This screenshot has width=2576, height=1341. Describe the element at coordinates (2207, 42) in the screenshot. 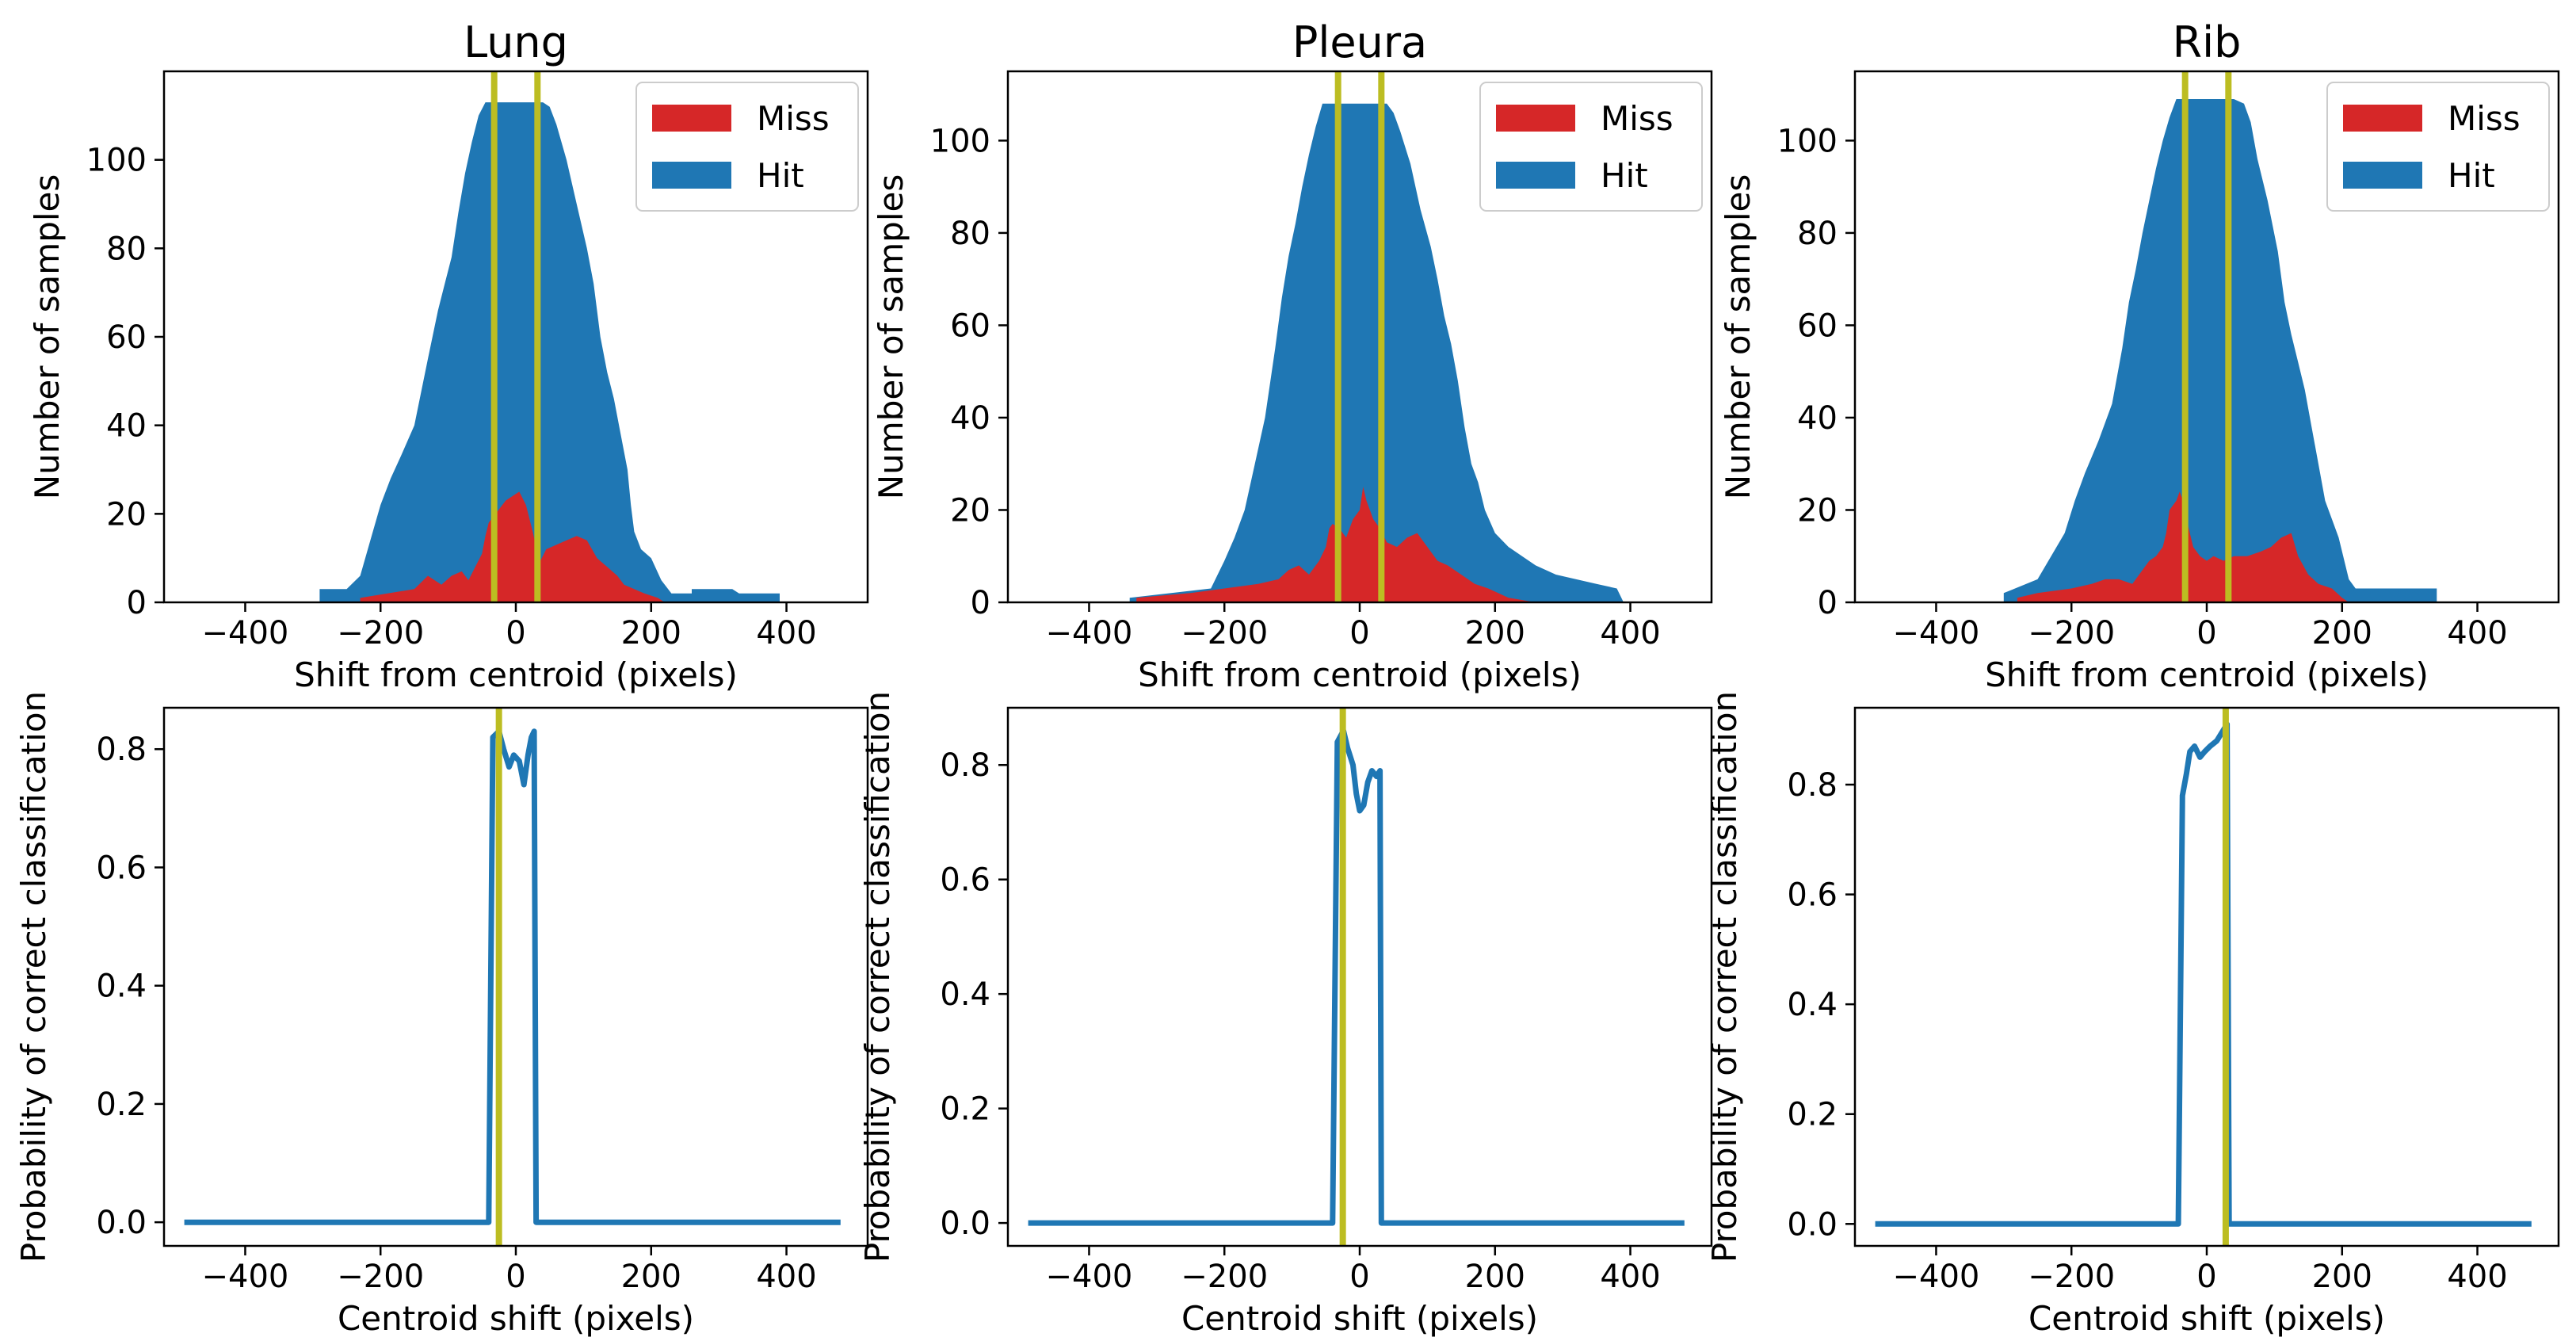

I see `chart-title: Rib` at that location.